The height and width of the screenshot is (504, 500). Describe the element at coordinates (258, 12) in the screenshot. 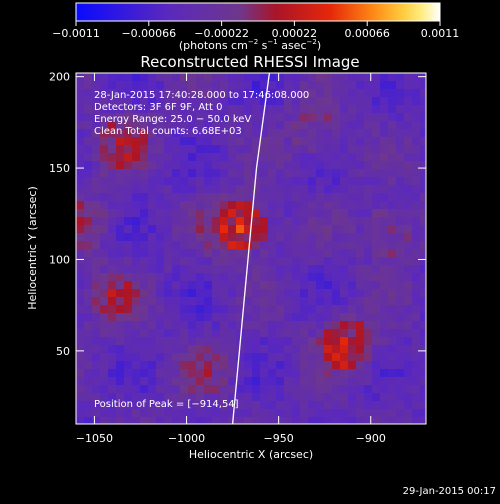

I see `colorbar-gradient` at that location.